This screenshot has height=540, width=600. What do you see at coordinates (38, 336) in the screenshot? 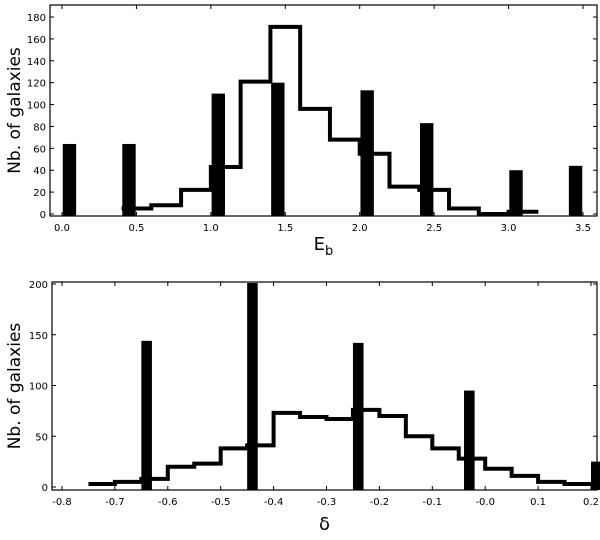
I see `y-tick-label: 150` at bounding box center [38, 336].